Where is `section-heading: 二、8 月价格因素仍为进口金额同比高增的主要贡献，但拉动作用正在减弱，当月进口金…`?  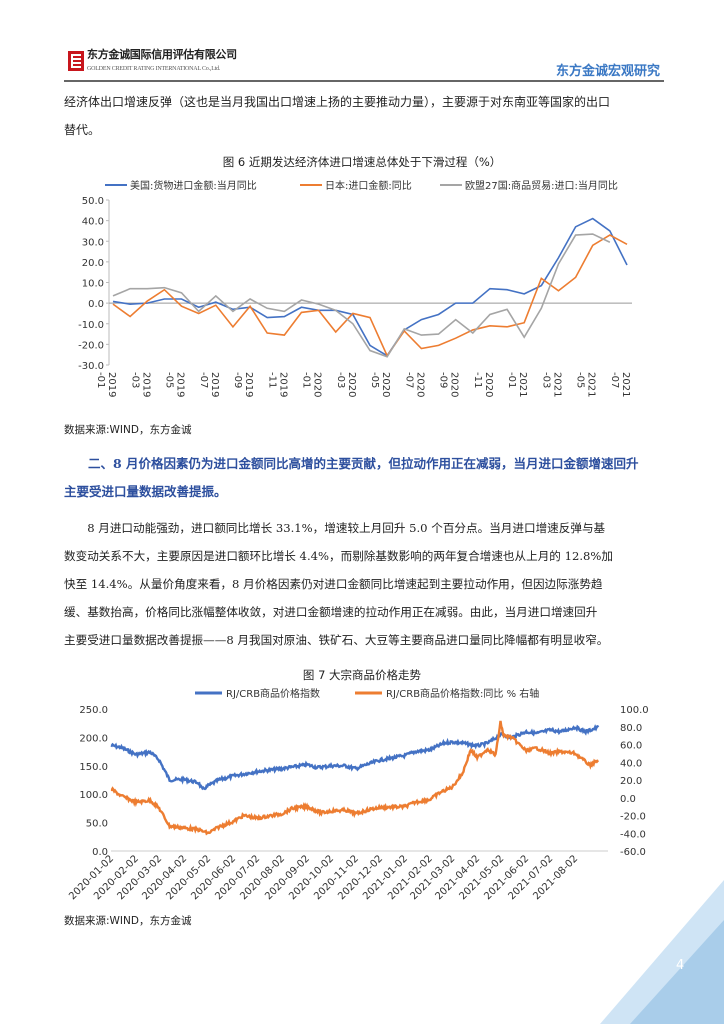
section-heading: 二、8 月价格因素仍为进口金额同比高增的主要贡献，但拉动作用正在减弱，当月进口金… is located at coordinates (374, 478).